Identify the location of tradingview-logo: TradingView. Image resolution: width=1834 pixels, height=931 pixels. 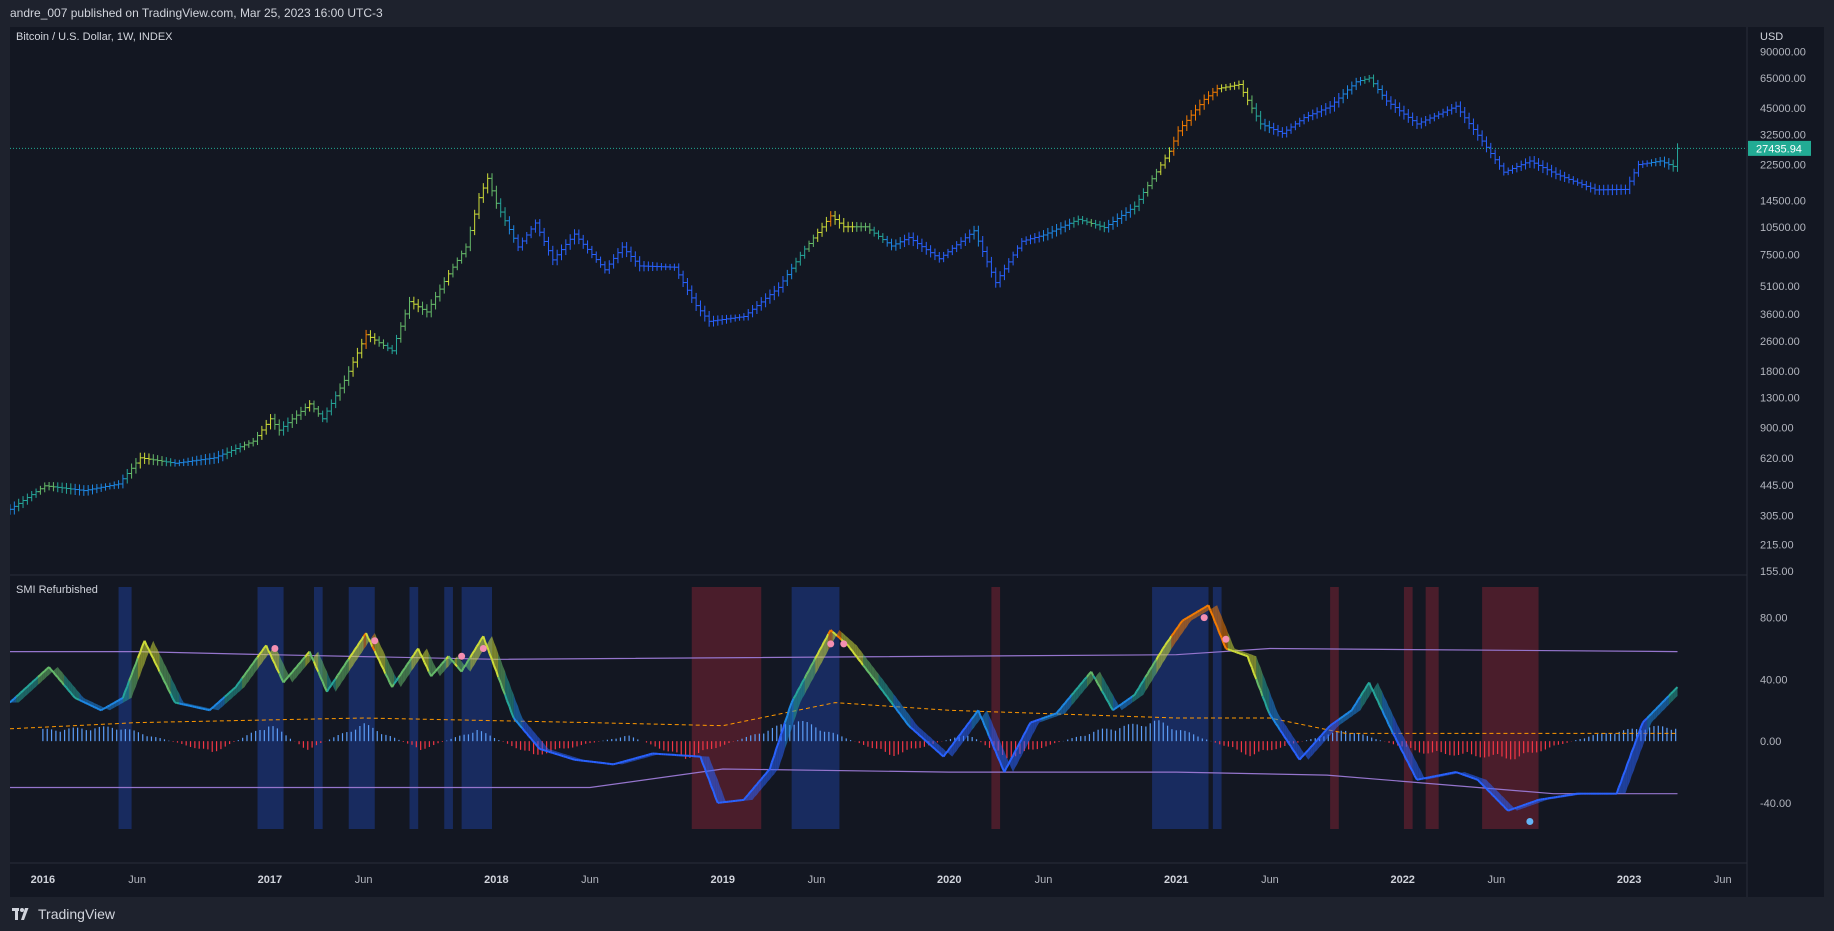
(63, 914).